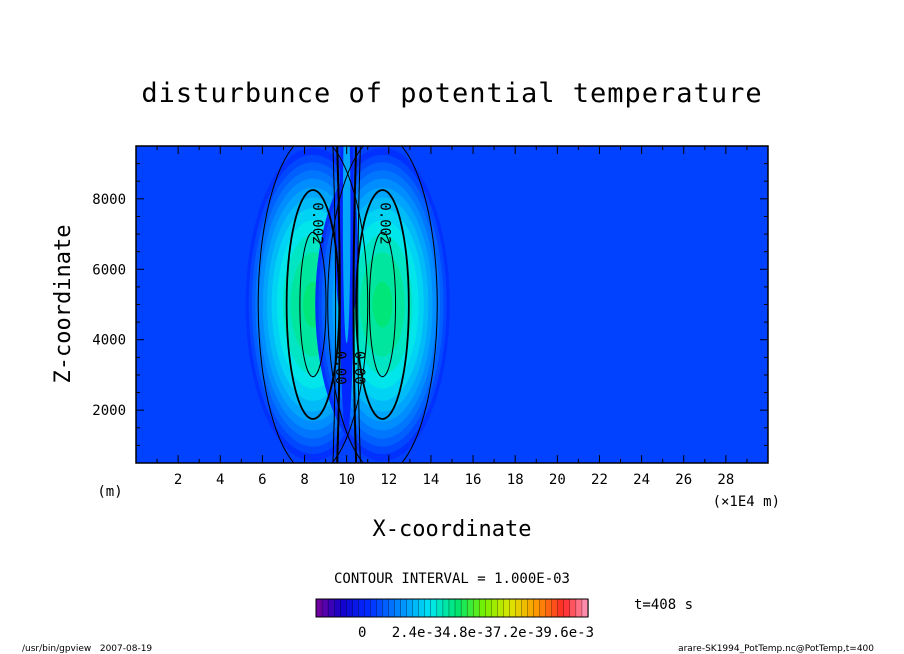 This screenshot has width=904, height=654. I want to click on x-tick-label: 6, so click(262, 480).